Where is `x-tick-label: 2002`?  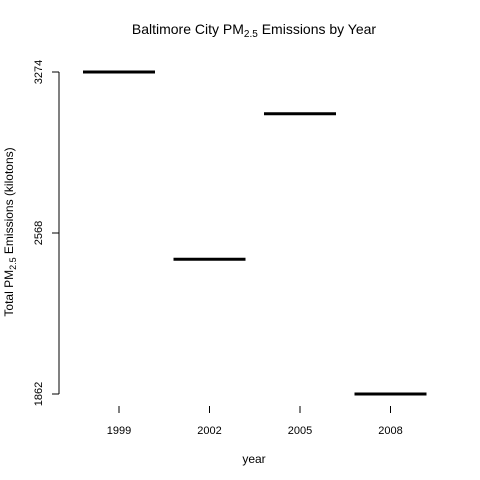
x-tick-label: 2002 is located at coordinates (209, 431).